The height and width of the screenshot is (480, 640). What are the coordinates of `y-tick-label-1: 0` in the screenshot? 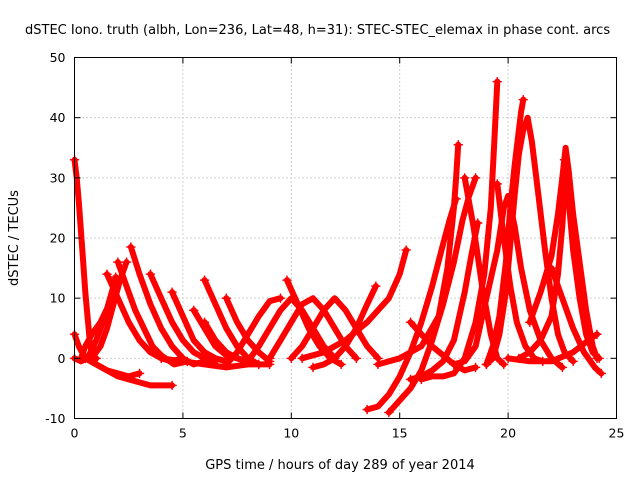 It's located at (62, 358).